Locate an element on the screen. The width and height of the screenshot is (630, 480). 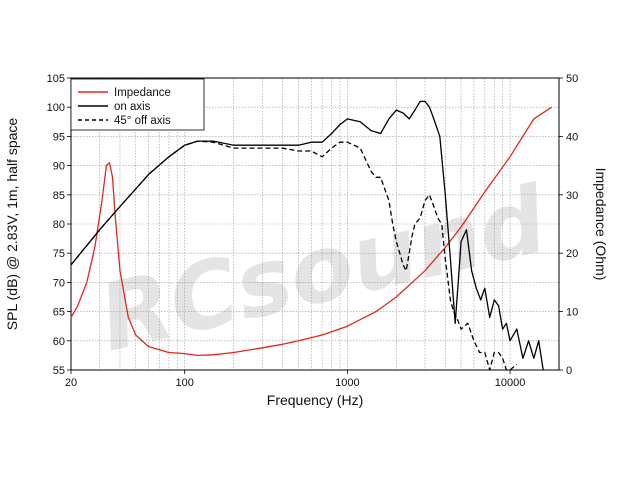
x-tick-label: 10000 is located at coordinates (510, 383).